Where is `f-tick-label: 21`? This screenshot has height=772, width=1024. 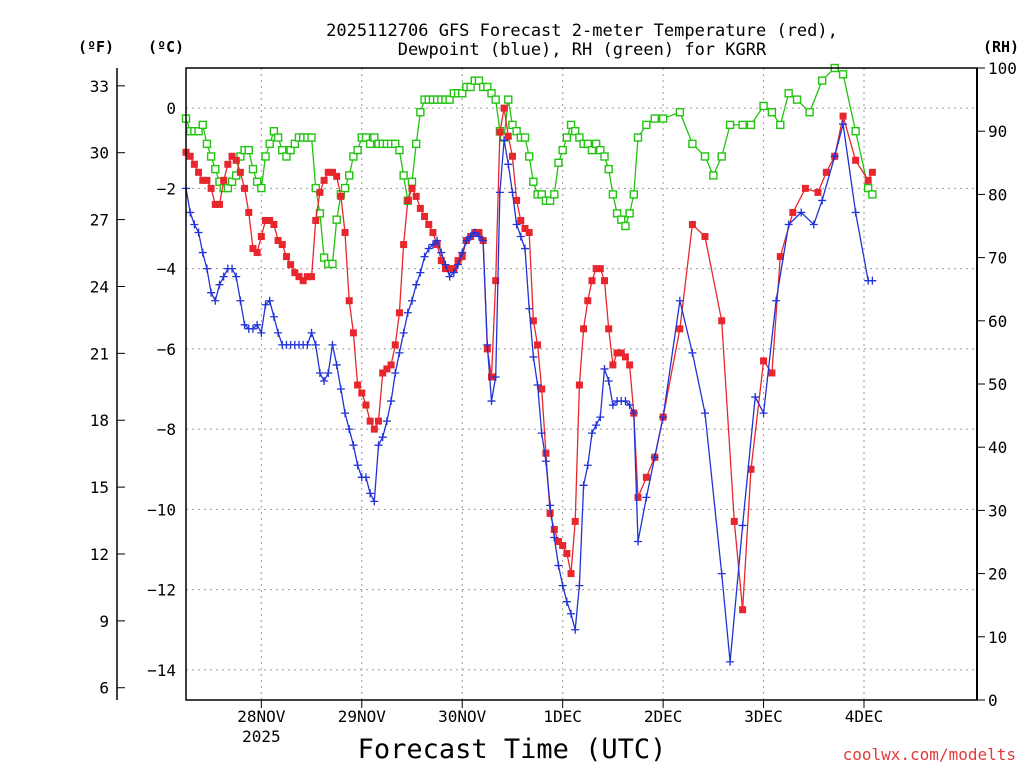 f-tick-label: 21 is located at coordinates (99, 353).